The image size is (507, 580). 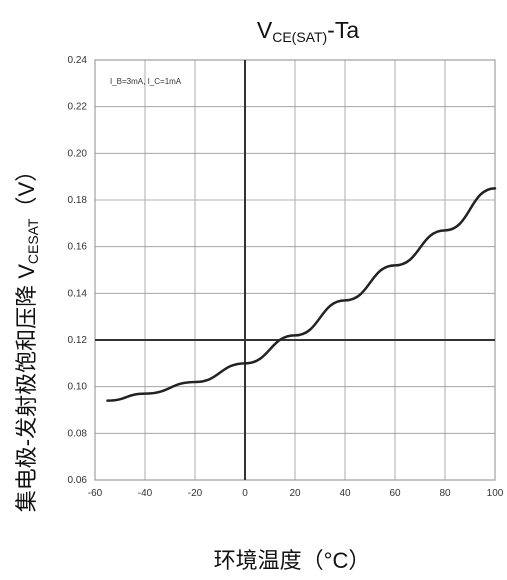 What do you see at coordinates (78, 60) in the screenshot?
I see `y-tick-label: 0.24` at bounding box center [78, 60].